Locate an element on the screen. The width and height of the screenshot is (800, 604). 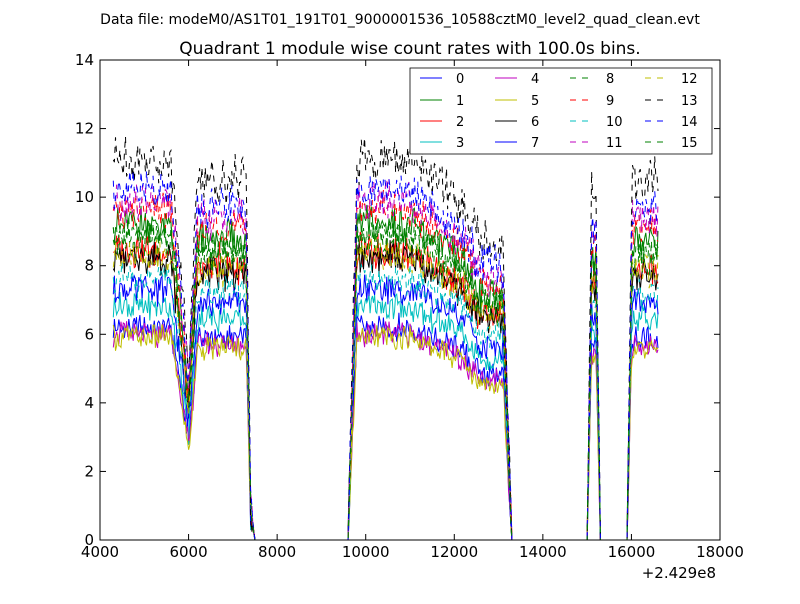
legend-label-12: 12 is located at coordinates (689, 79).